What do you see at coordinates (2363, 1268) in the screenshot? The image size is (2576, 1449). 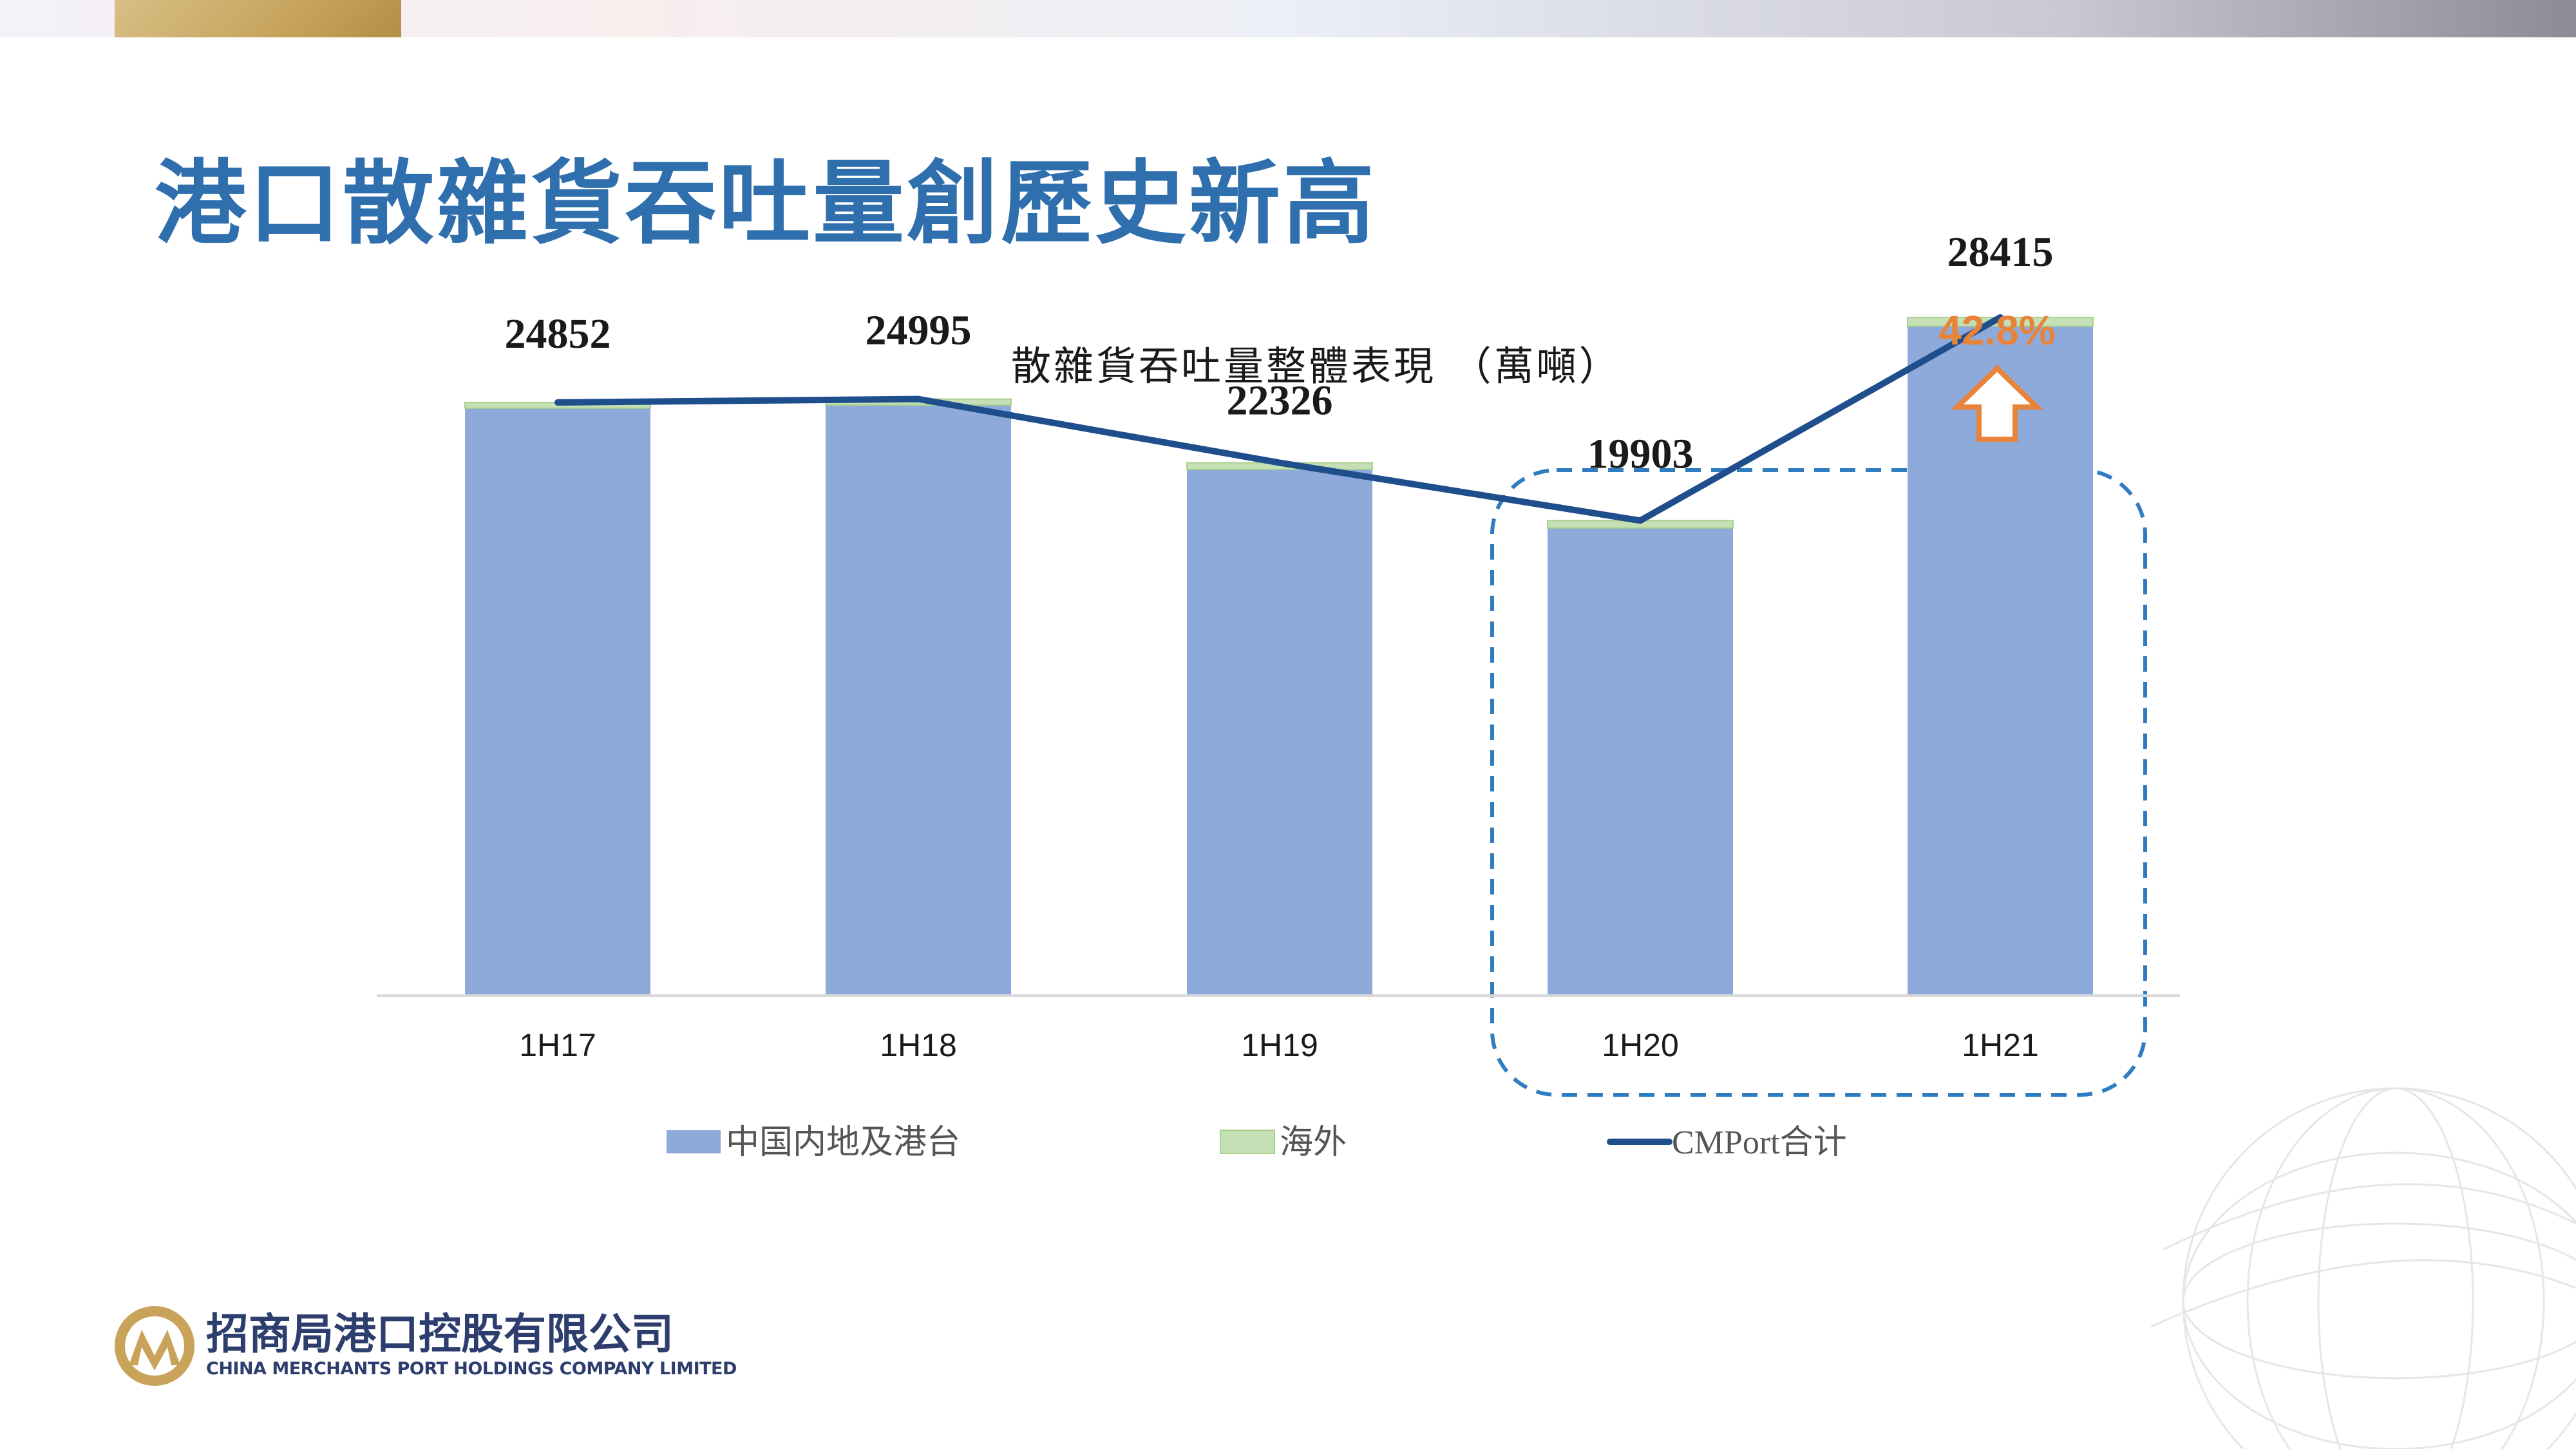 I see `globe-watermark` at bounding box center [2363, 1268].